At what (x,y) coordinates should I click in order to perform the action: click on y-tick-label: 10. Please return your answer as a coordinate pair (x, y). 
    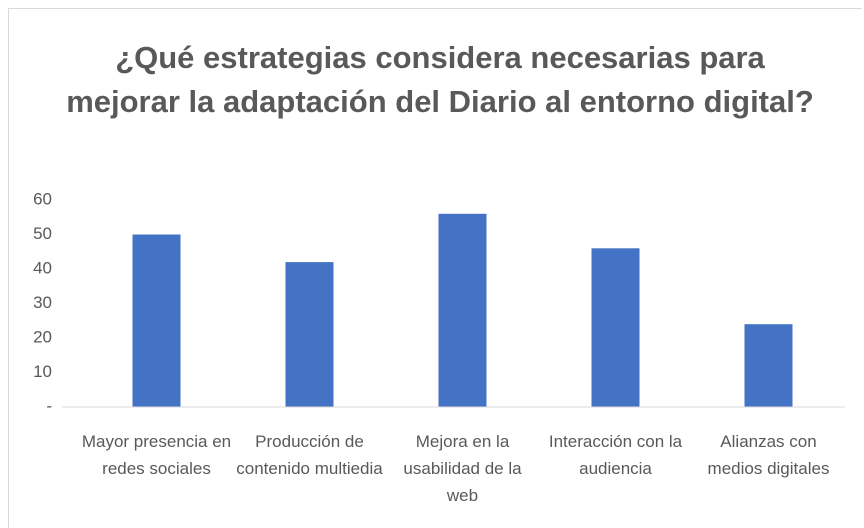
    Looking at the image, I should click on (42, 371).